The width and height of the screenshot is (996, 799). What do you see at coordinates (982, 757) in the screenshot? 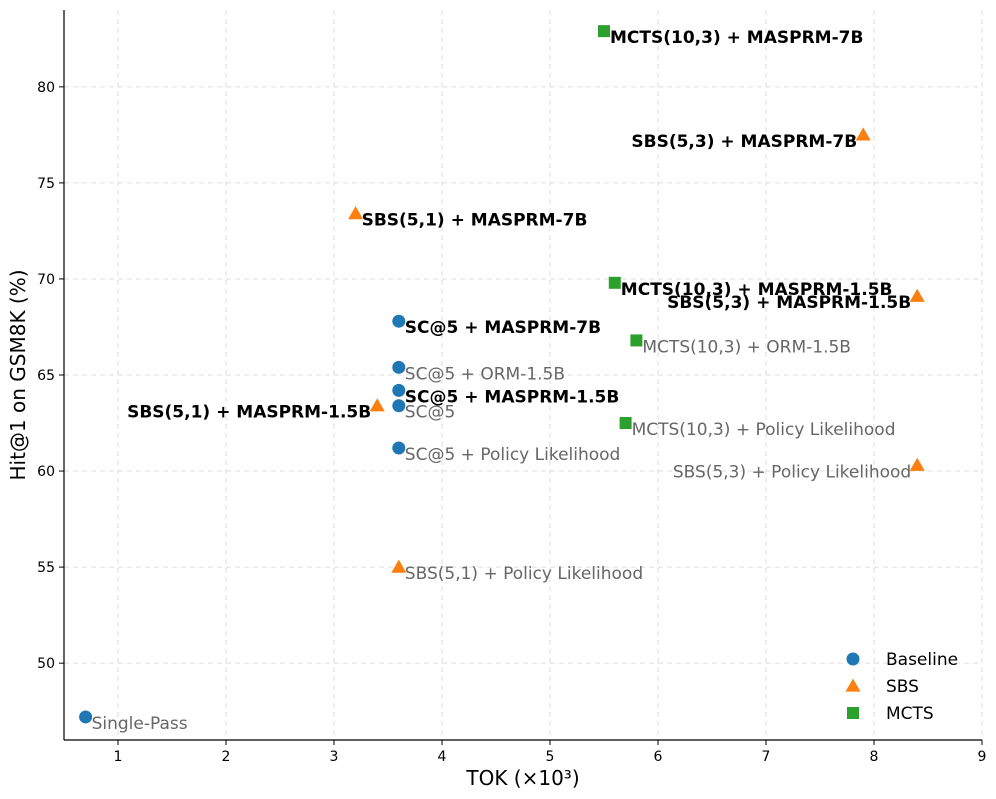
I see `x-tick-label: 9` at bounding box center [982, 757].